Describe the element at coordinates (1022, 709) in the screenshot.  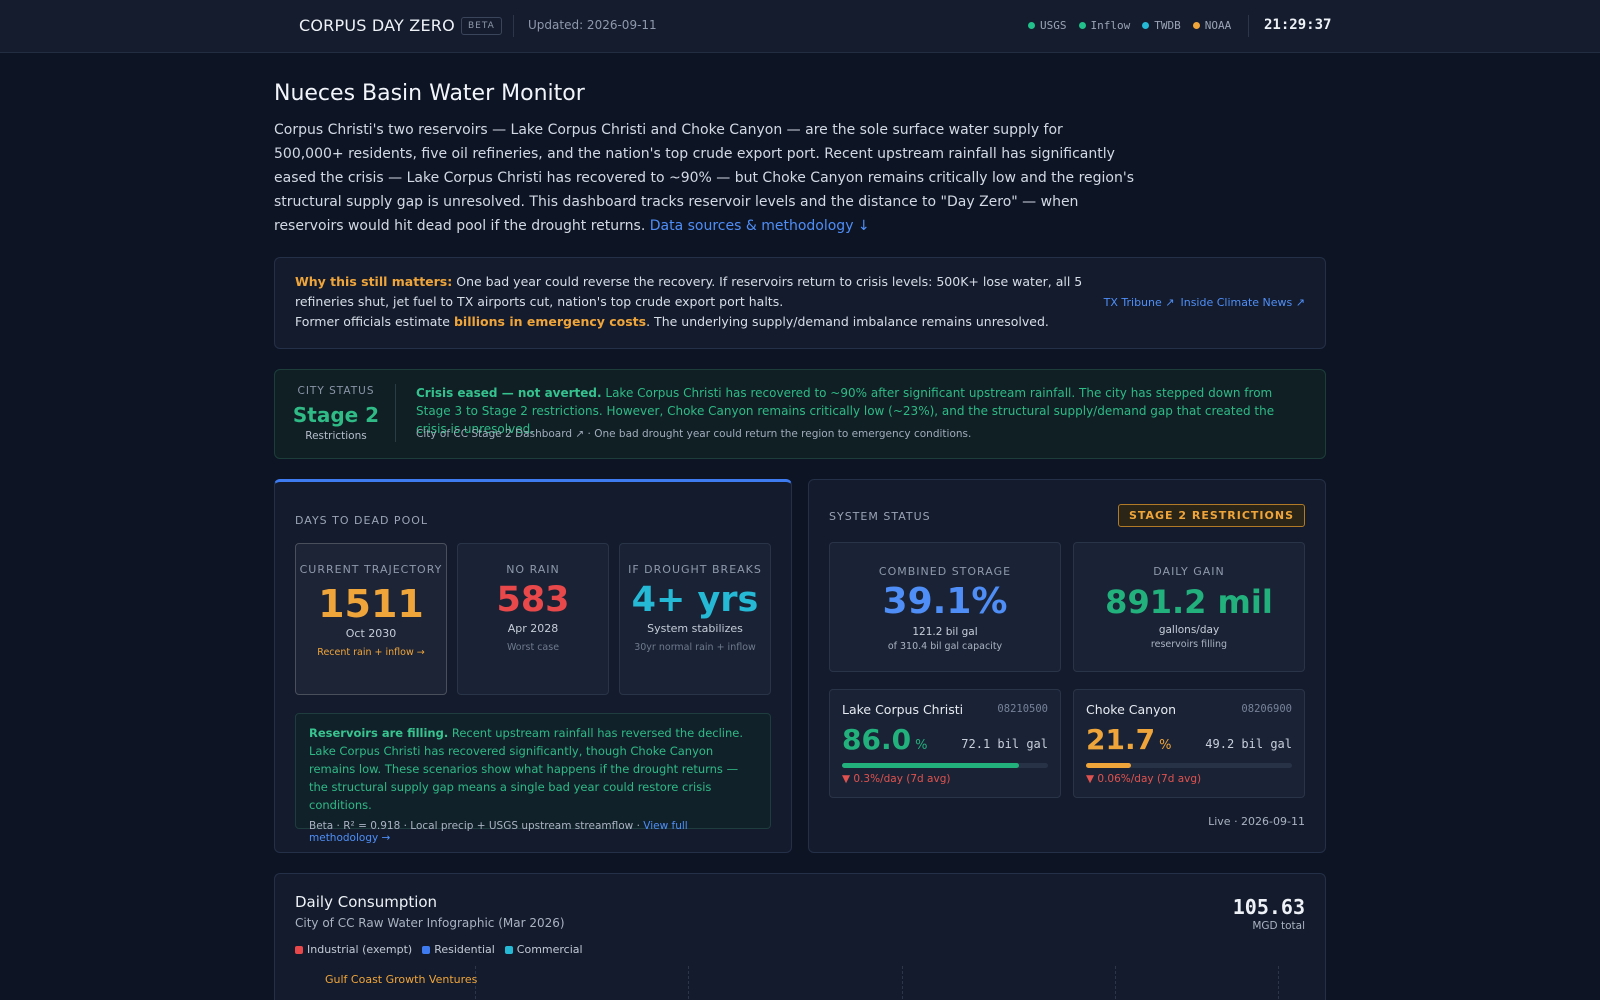
I see `gauge-id: 08210500` at that location.